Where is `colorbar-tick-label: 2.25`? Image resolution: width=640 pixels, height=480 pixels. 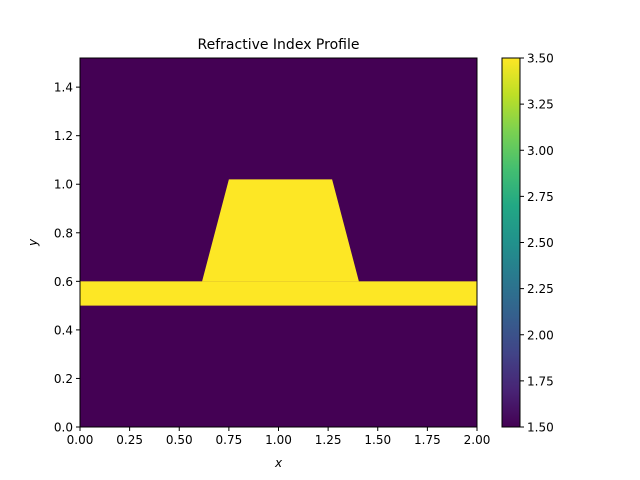
colorbar-tick-label: 2.25 is located at coordinates (540, 289).